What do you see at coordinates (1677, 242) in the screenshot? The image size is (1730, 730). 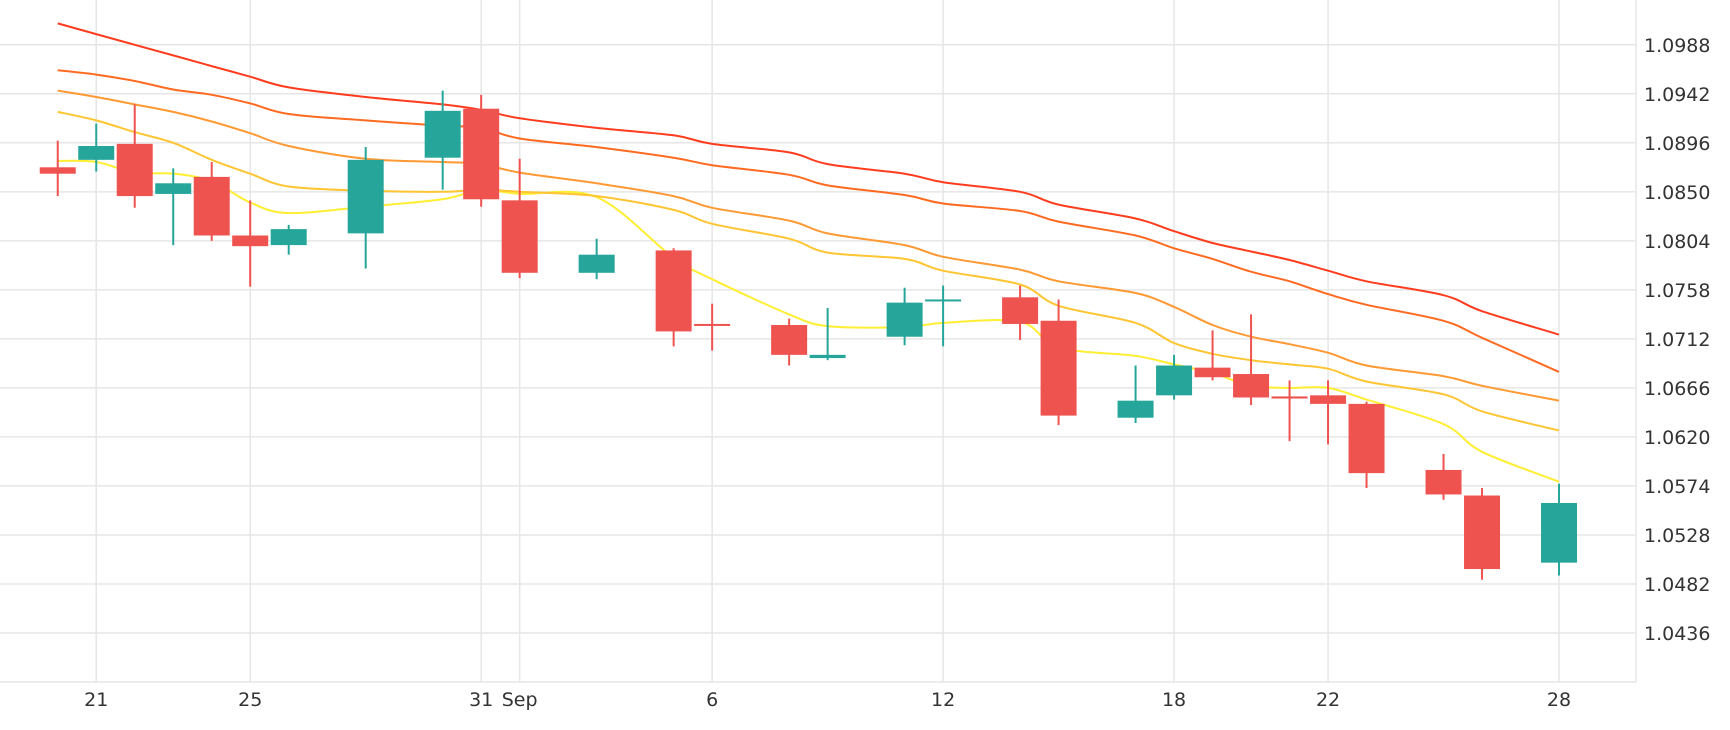 I see `y-tick-label: 1.0804` at bounding box center [1677, 242].